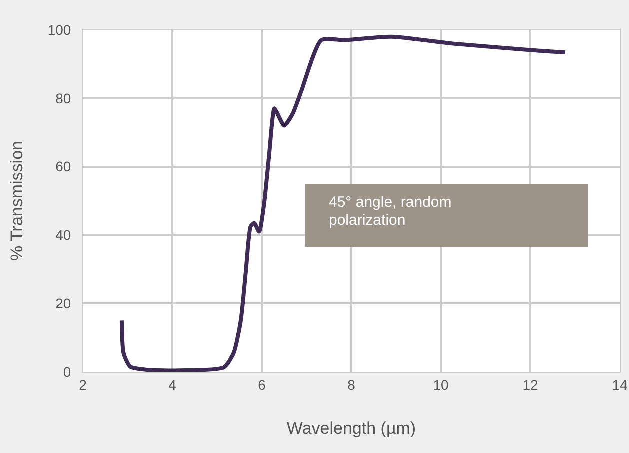 This screenshot has width=629, height=453. I want to click on x-tick-label: 2, so click(83, 384).